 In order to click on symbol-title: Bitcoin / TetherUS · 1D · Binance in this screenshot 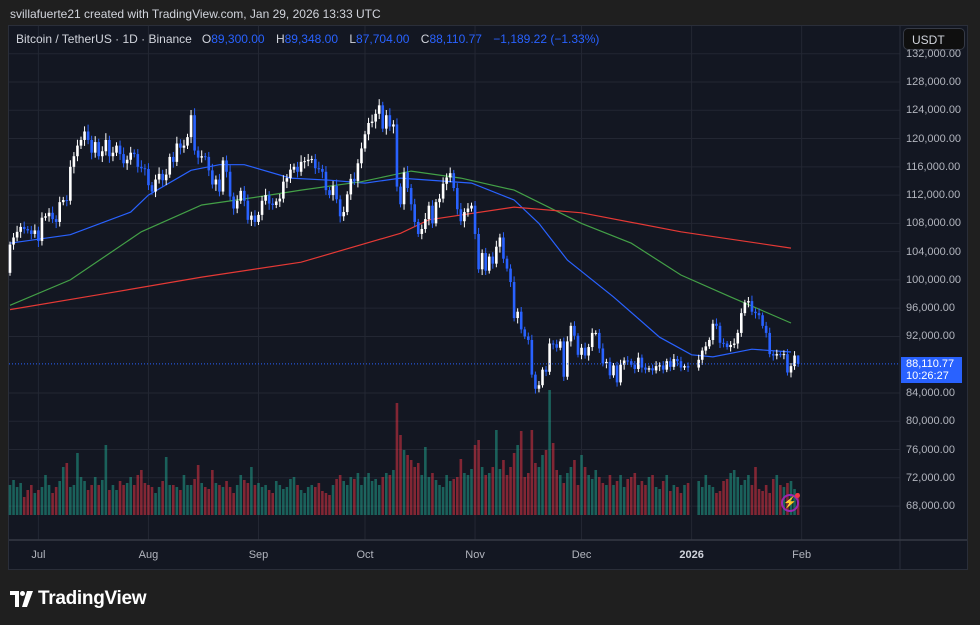, I will do `click(104, 39)`.